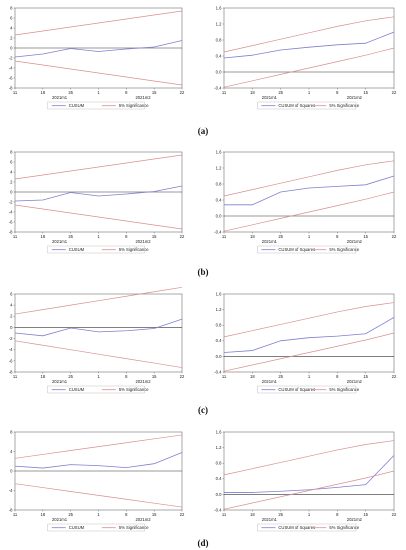 Image resolution: width=406 pixels, height=550 pixels. I want to click on panel-label-d: (d), so click(203, 543).